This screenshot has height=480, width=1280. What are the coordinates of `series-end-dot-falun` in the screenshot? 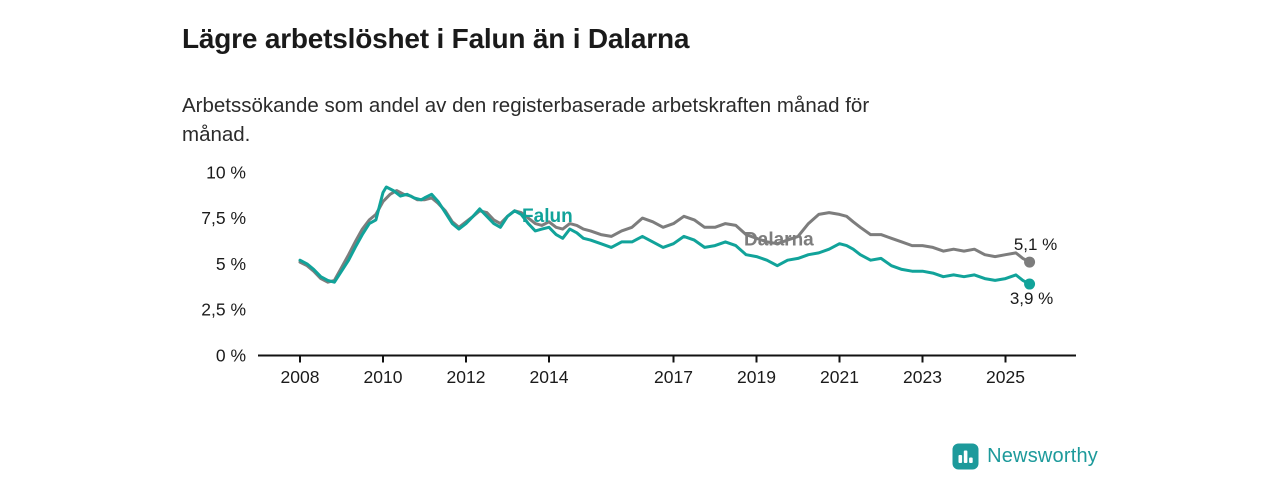 It's located at (1030, 284).